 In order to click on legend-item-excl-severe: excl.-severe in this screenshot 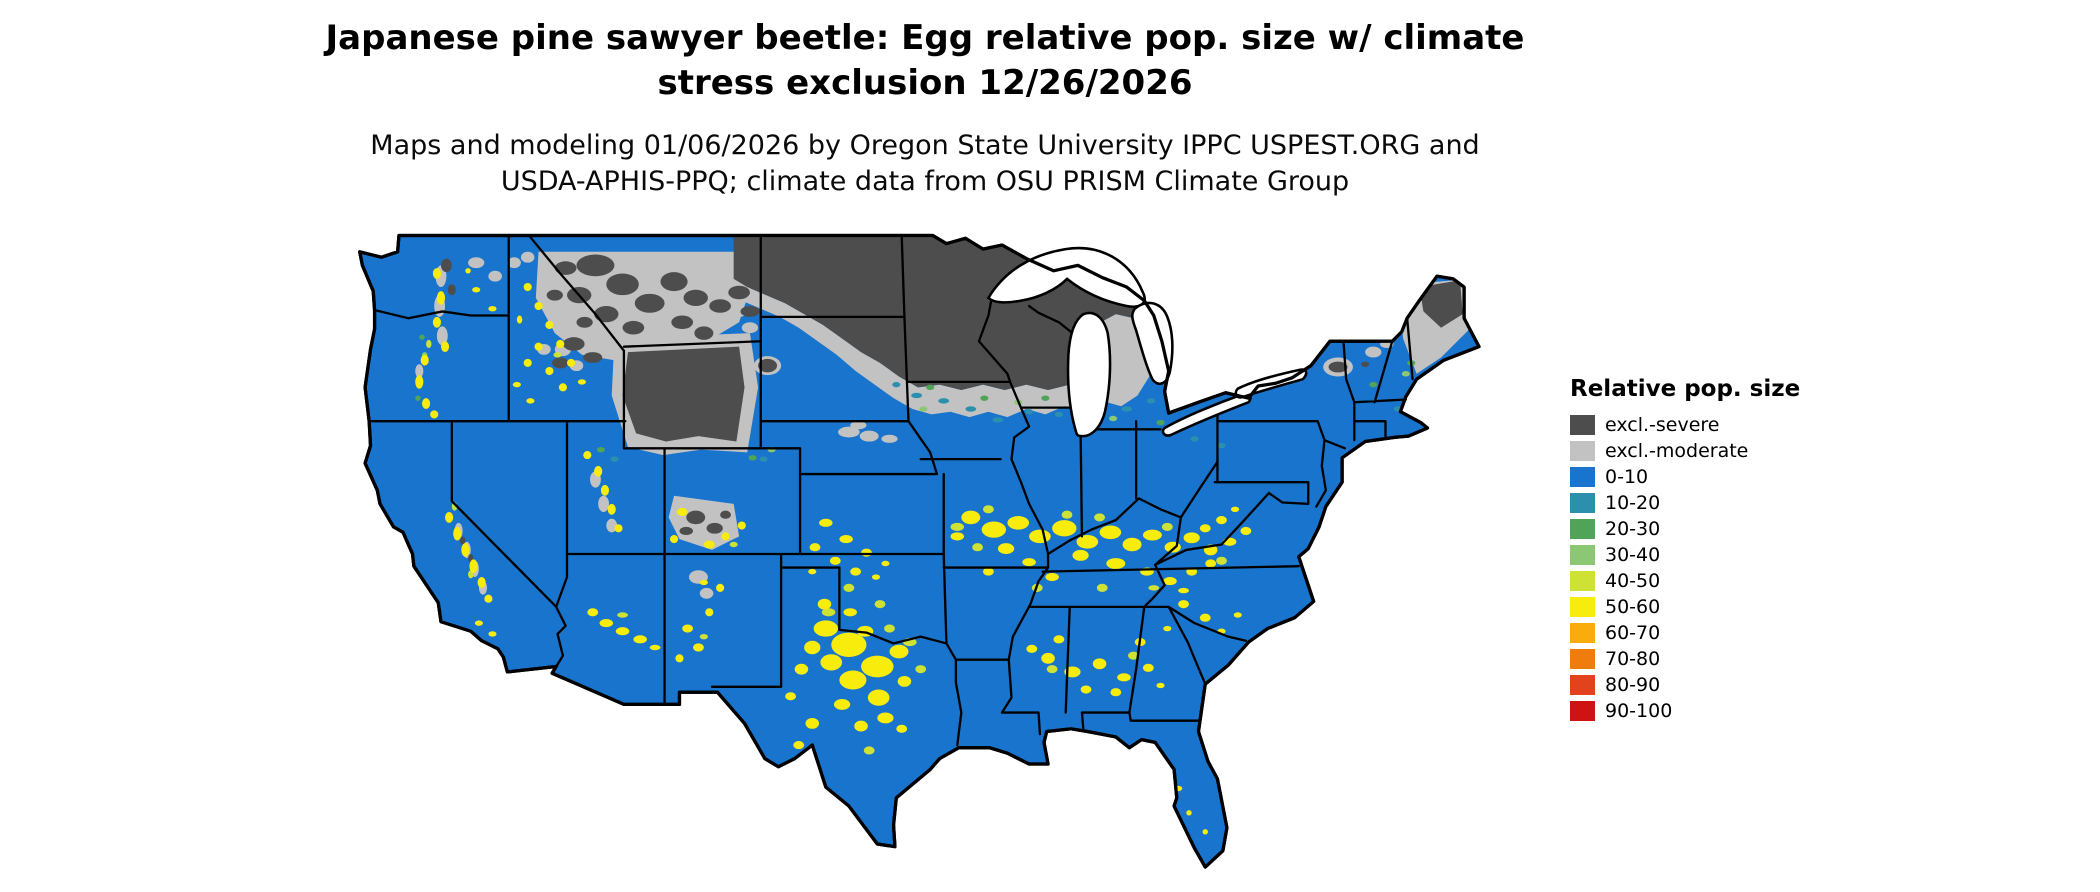, I will do `click(1685, 425)`.